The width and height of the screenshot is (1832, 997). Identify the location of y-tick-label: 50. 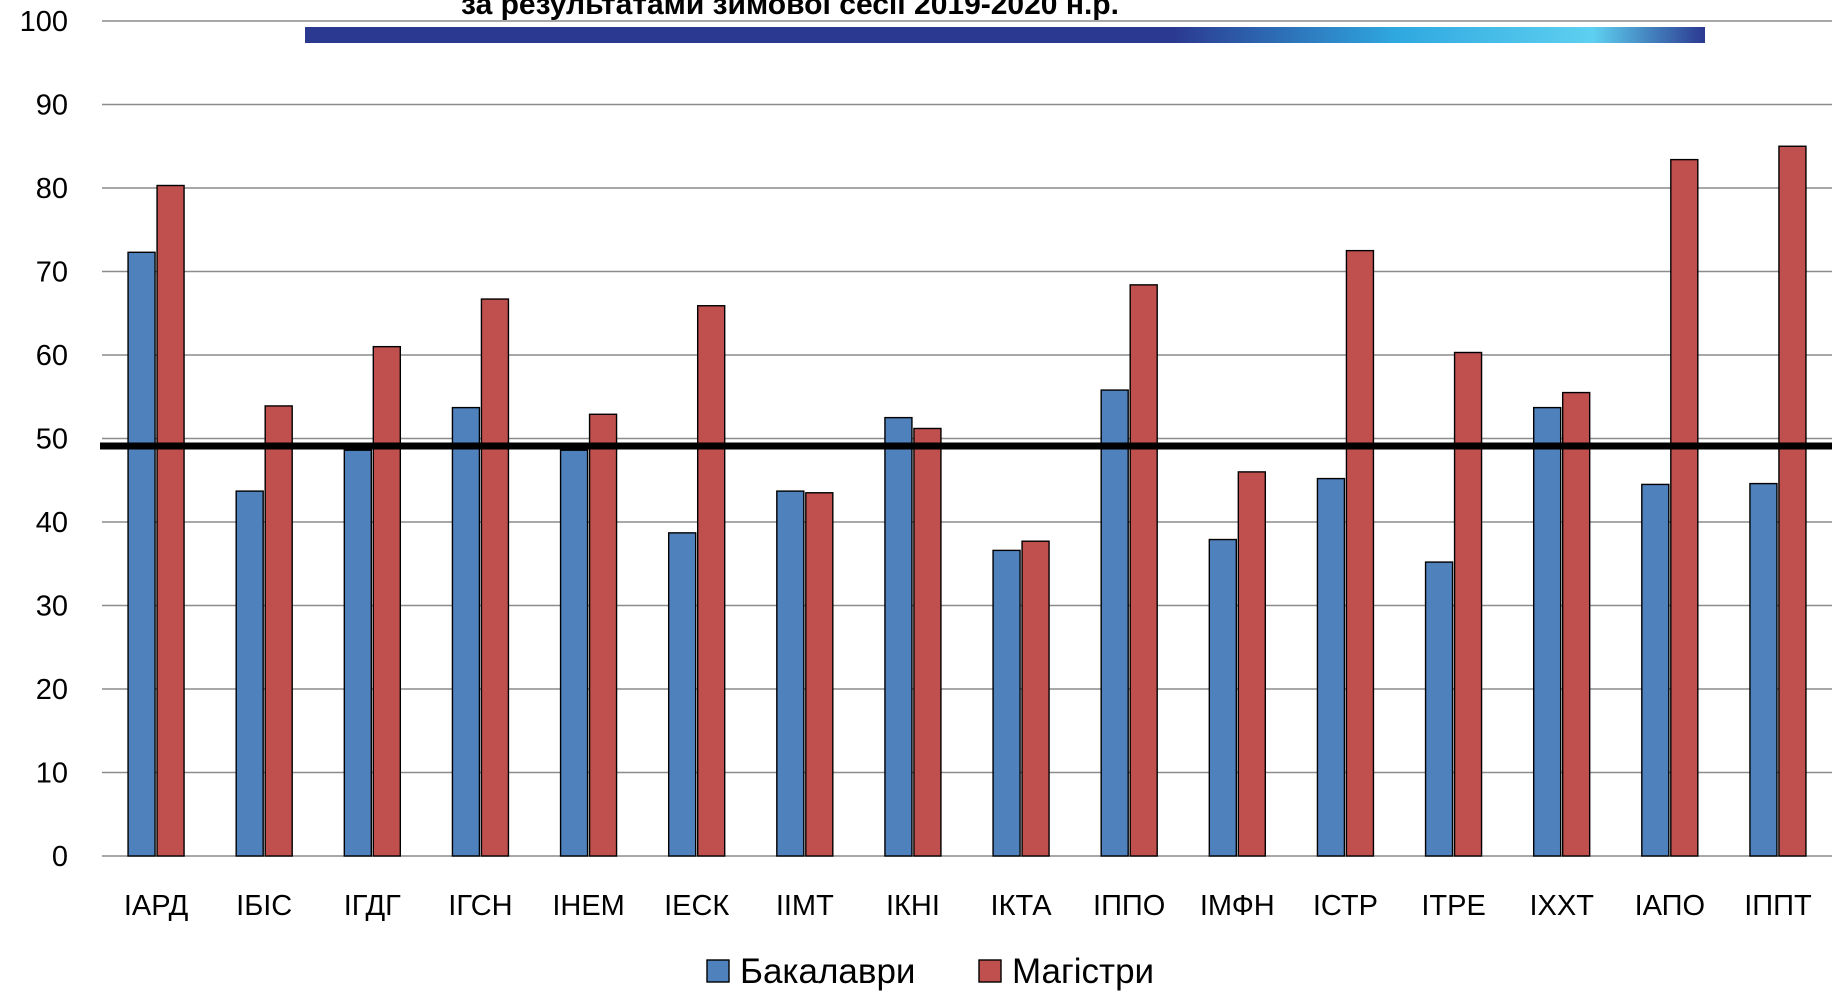
(52, 440).